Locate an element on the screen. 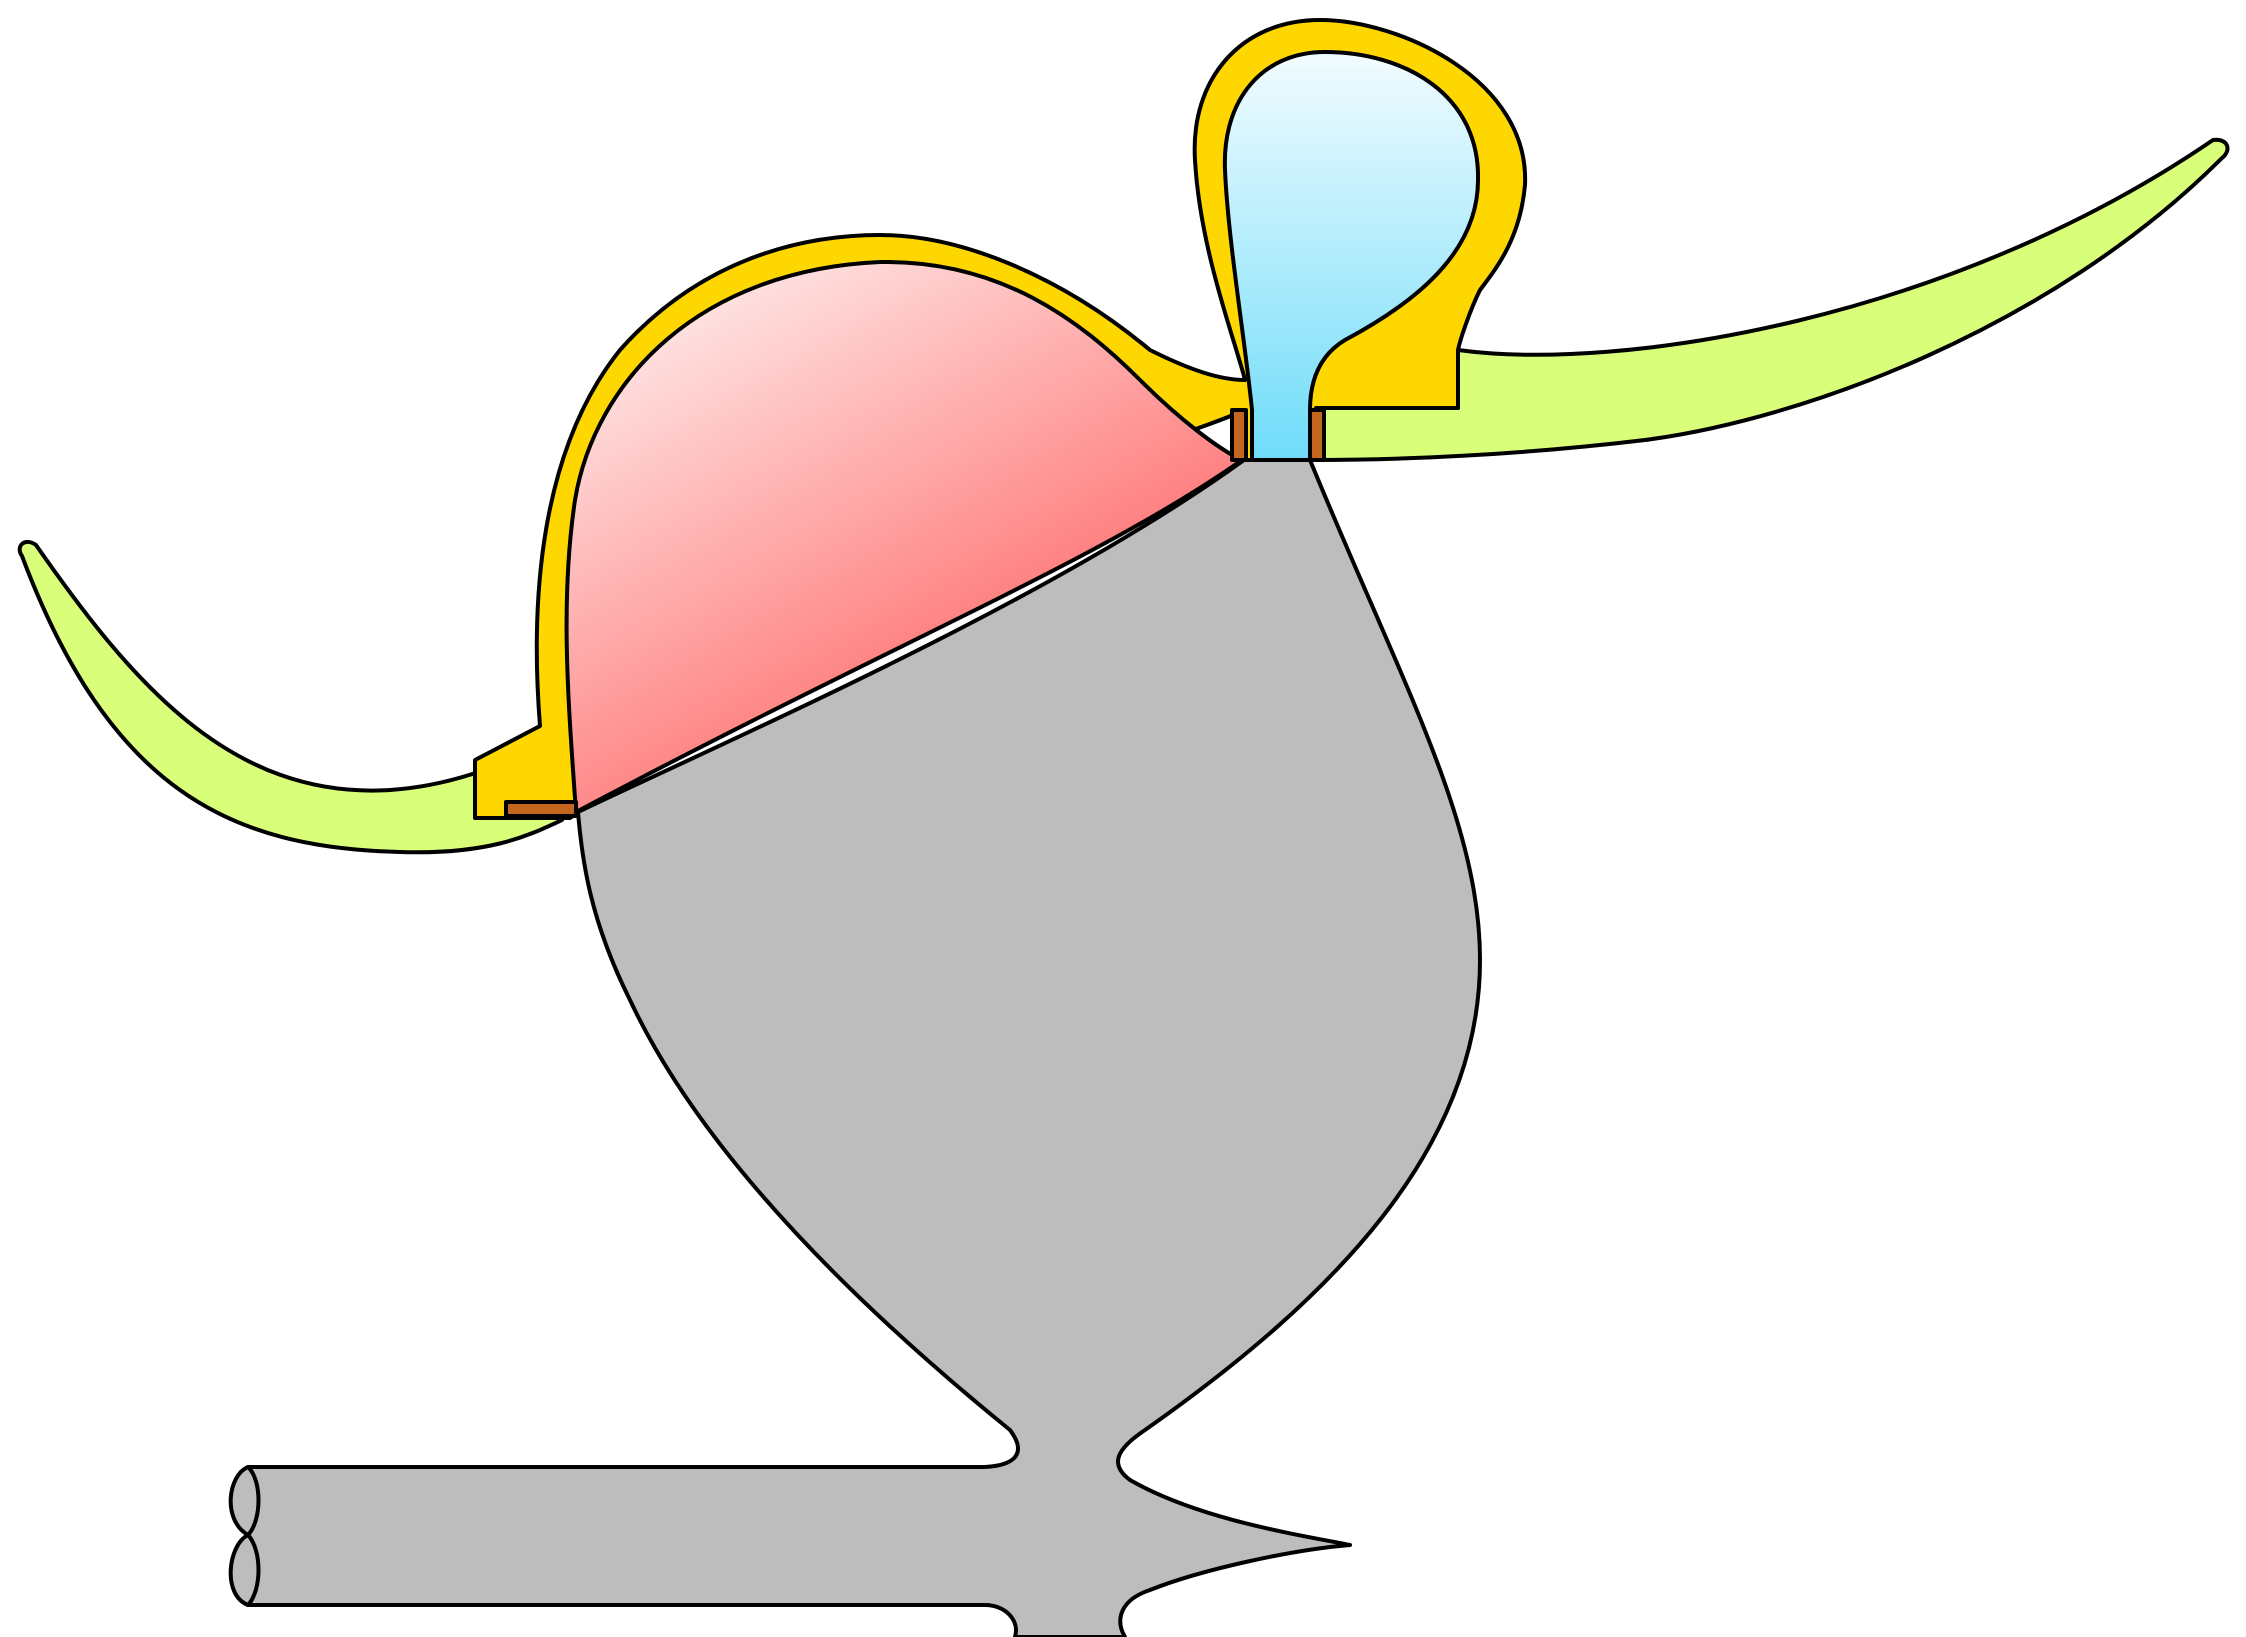 The width and height of the screenshot is (2246, 1637). seal-left-bottom is located at coordinates (541, 809).